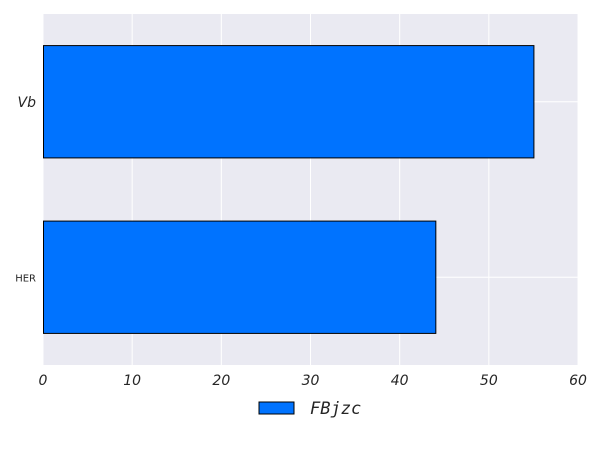 This screenshot has height=455, width=600. Describe the element at coordinates (43, 381) in the screenshot. I see `x-tick-label-0: 0` at that location.